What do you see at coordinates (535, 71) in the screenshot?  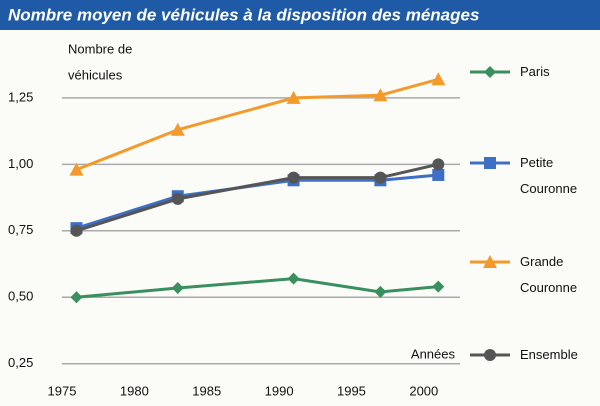 I see `legend-label: Paris` at bounding box center [535, 71].